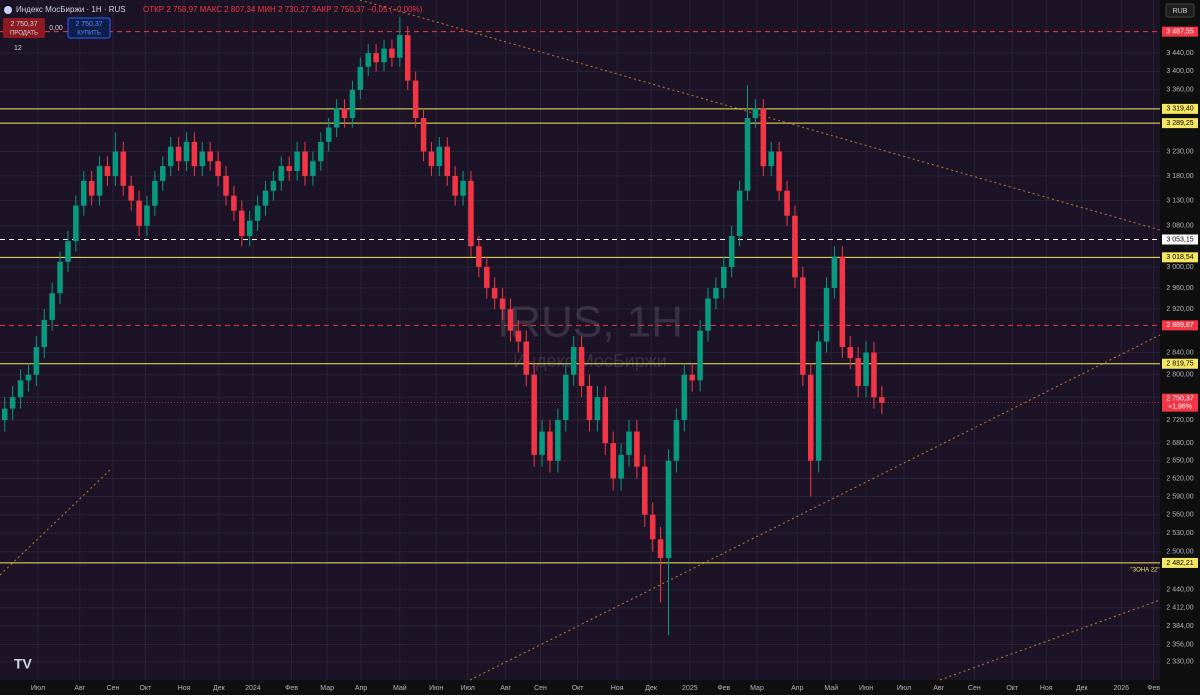 This screenshot has width=1200, height=695. Describe the element at coordinates (1179, 443) in the screenshot. I see `y-tick-label: 2 680,00` at that location.